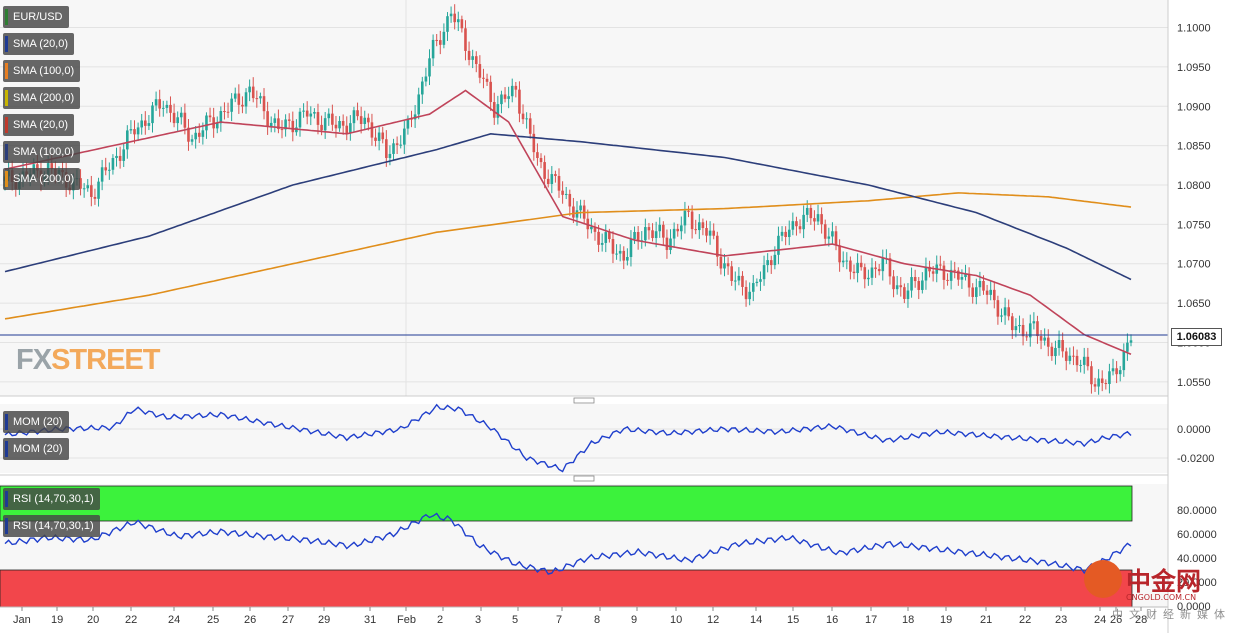 The height and width of the screenshot is (633, 1239). I want to click on price-tick-label: 1.0550, so click(1194, 383).